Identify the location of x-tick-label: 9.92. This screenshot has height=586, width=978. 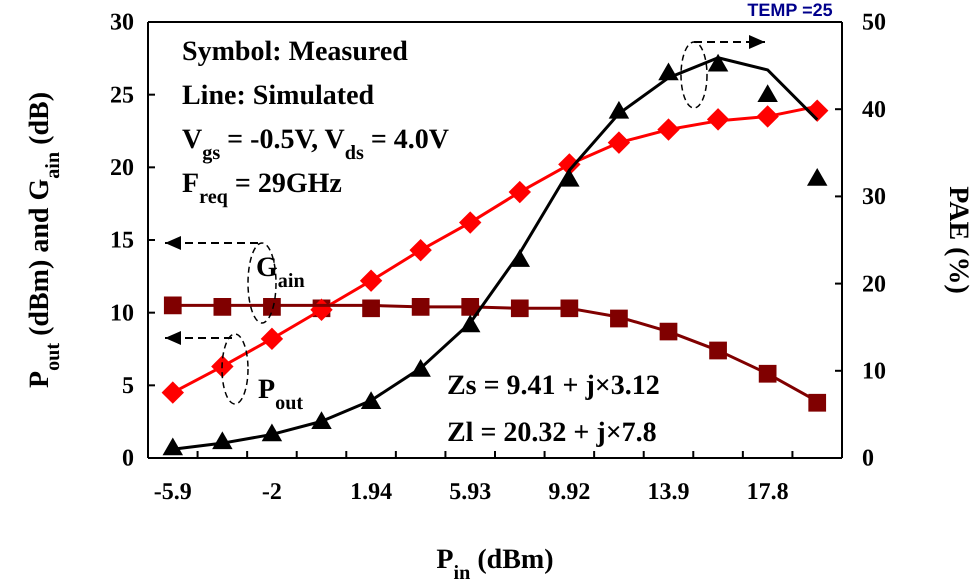
(569, 492).